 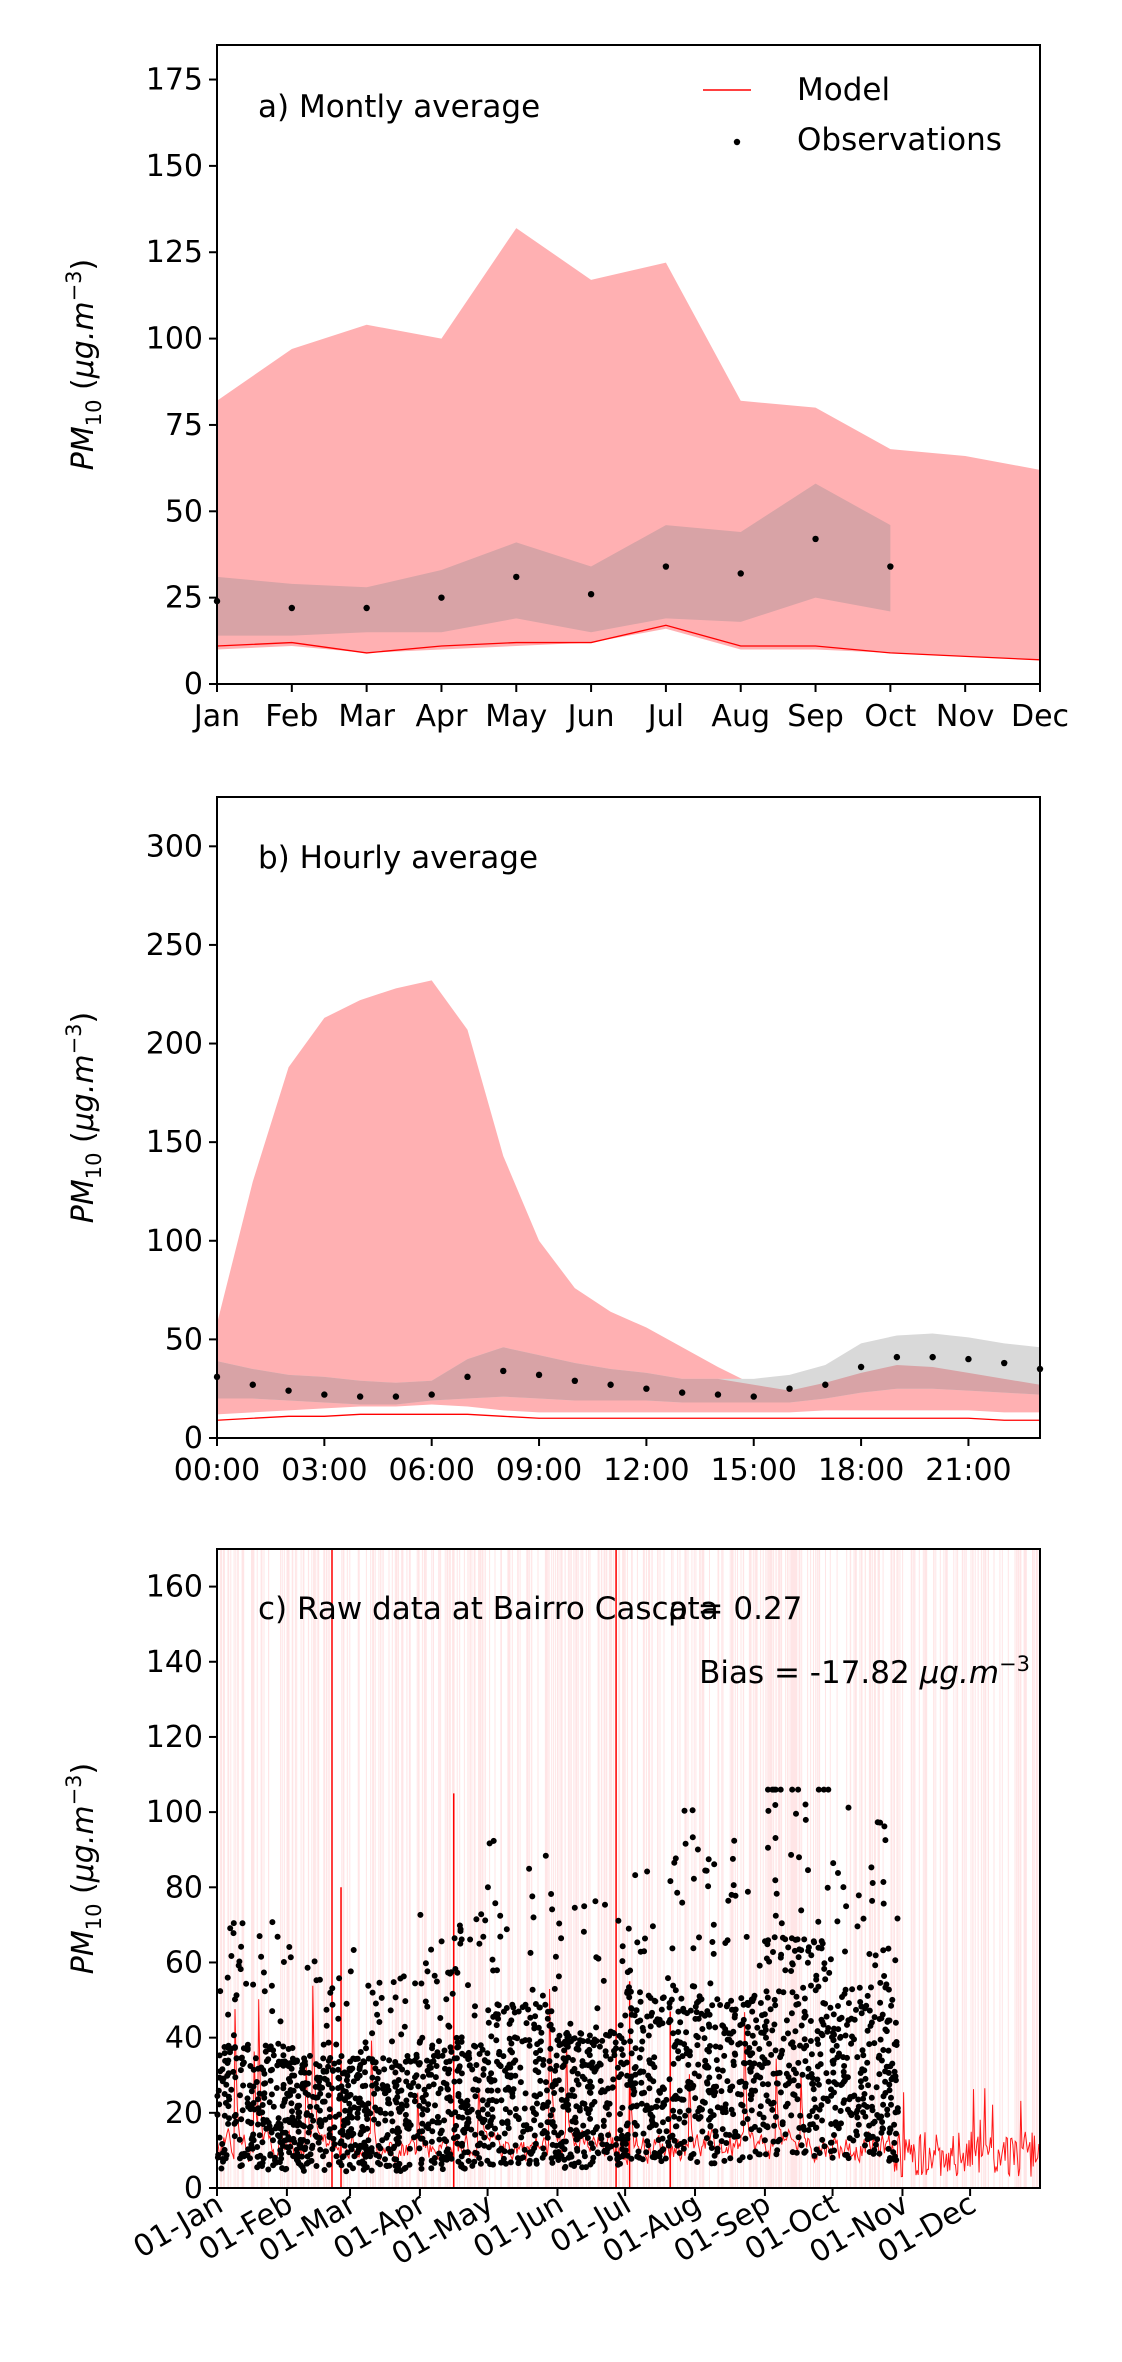 What do you see at coordinates (184, 425) in the screenshot?
I see `y-tick-label: 75` at bounding box center [184, 425].